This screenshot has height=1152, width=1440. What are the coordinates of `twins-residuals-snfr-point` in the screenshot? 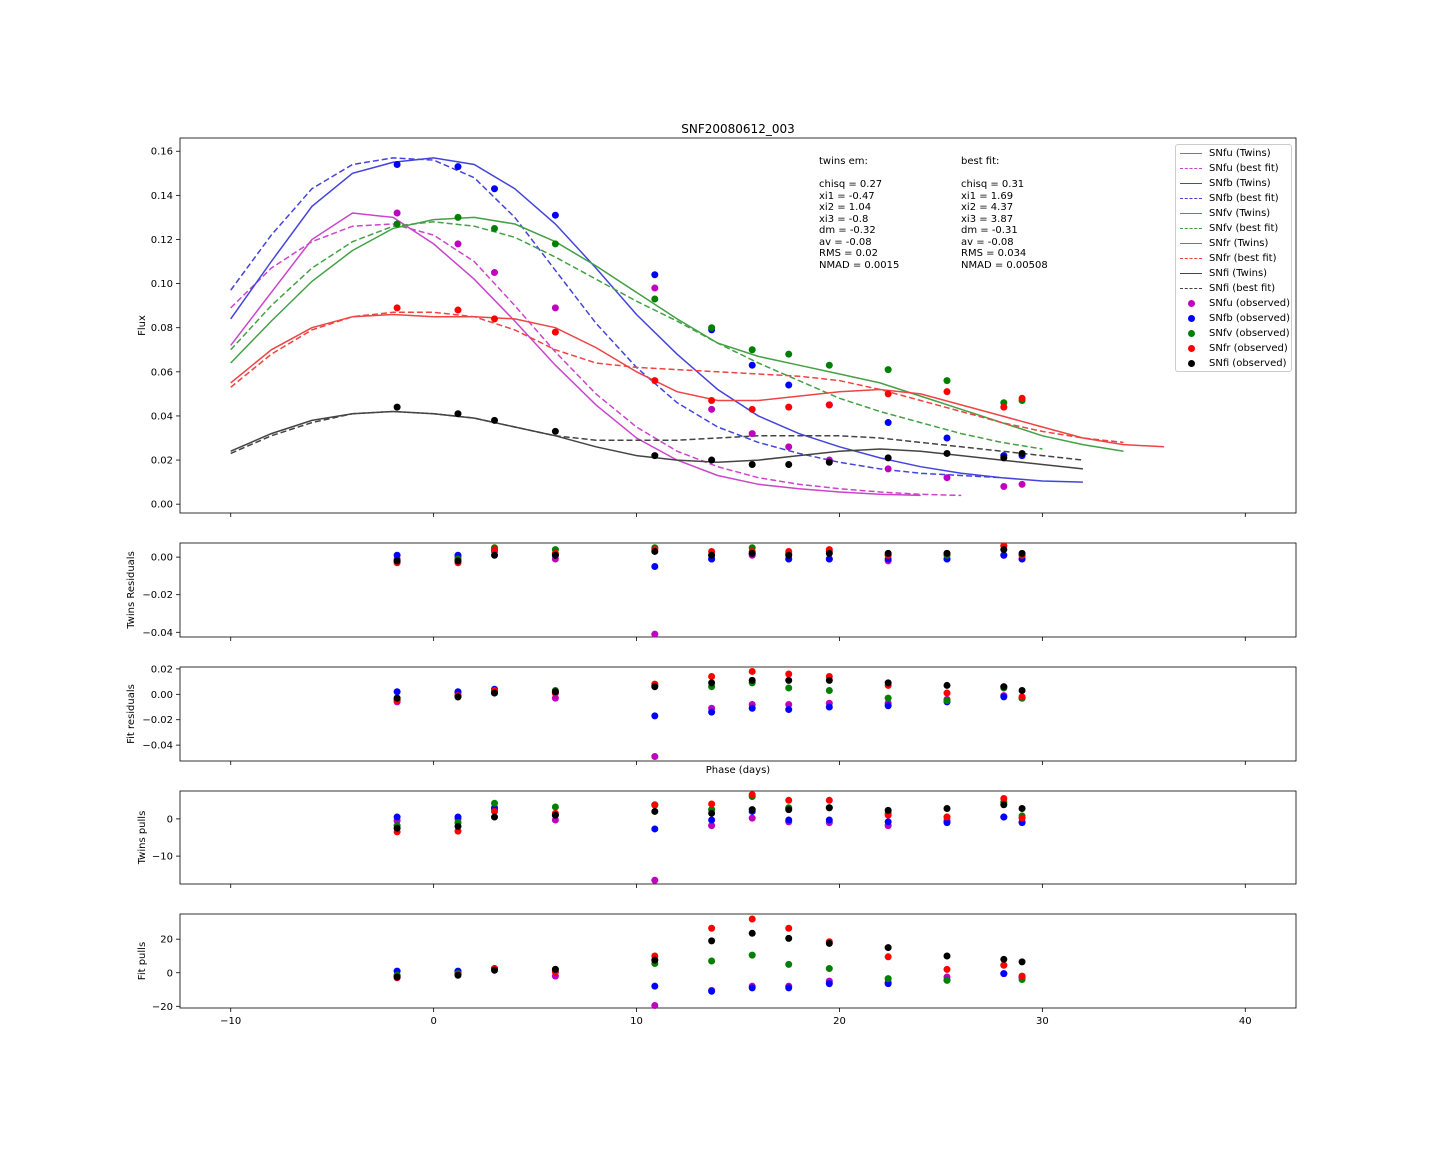 It's located at (495, 550).